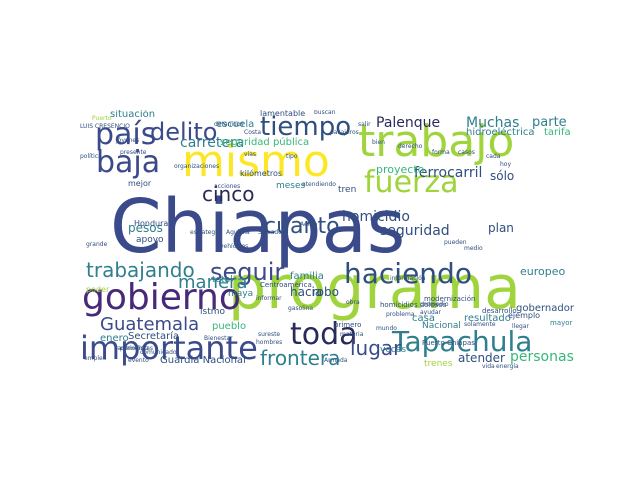 The width and height of the screenshot is (640, 480). Describe the element at coordinates (158, 352) in the screenshot. I see `word-comunicado: comunicado` at that location.